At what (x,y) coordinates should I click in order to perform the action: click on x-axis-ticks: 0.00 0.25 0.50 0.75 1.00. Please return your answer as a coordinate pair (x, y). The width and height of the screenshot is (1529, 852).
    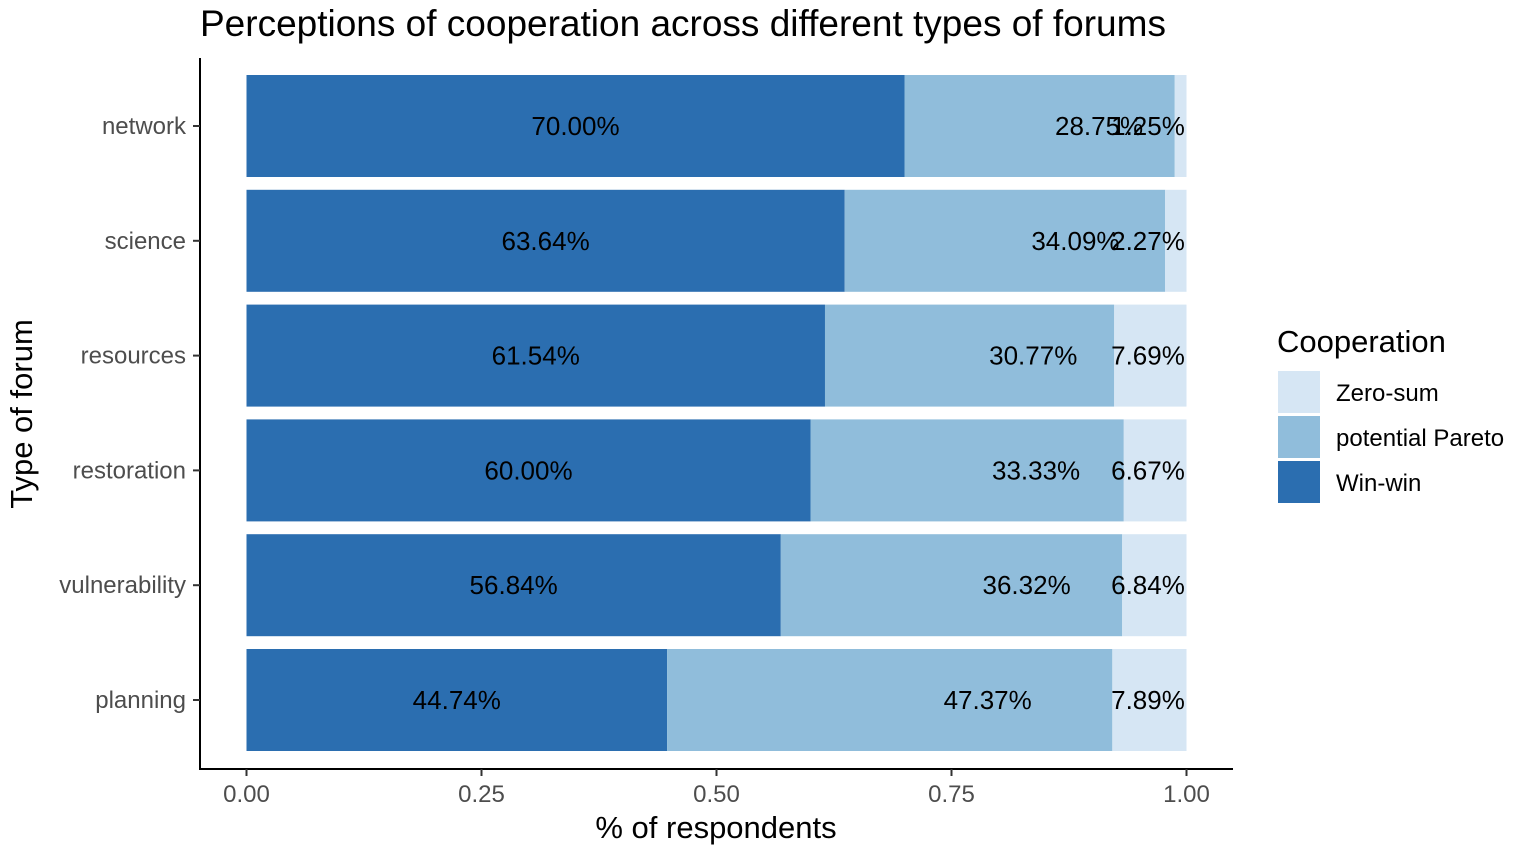
    Looking at the image, I should click on (716, 788).